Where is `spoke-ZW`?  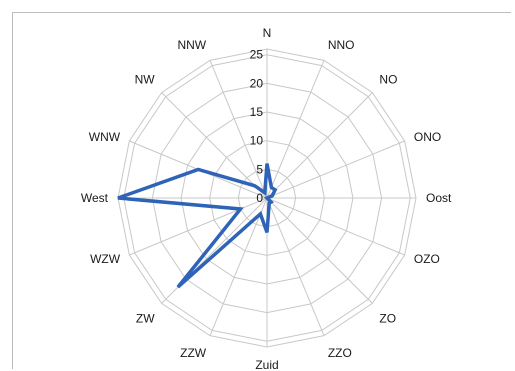
spoke-ZW is located at coordinates (214, 250).